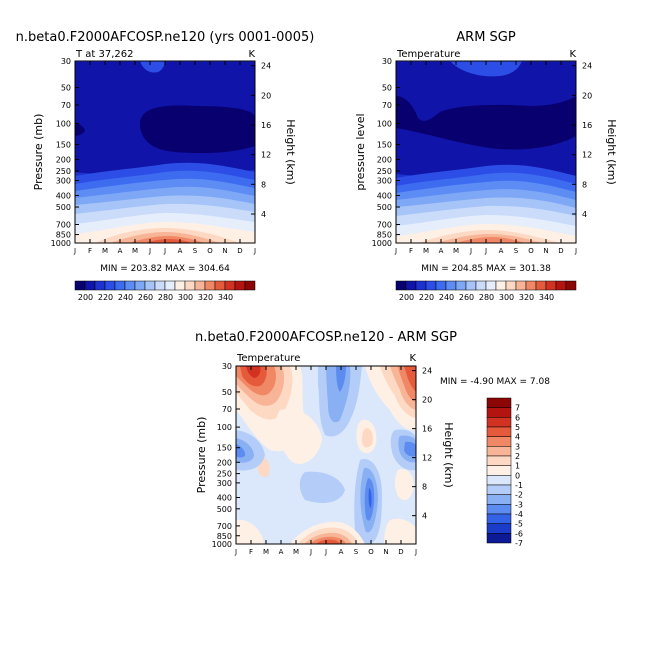 This screenshot has height=658, width=654. Describe the element at coordinates (495, 382) in the screenshot. I see `panel-diff-stats: MIN = -4.90 MAX = 7.08` at that location.